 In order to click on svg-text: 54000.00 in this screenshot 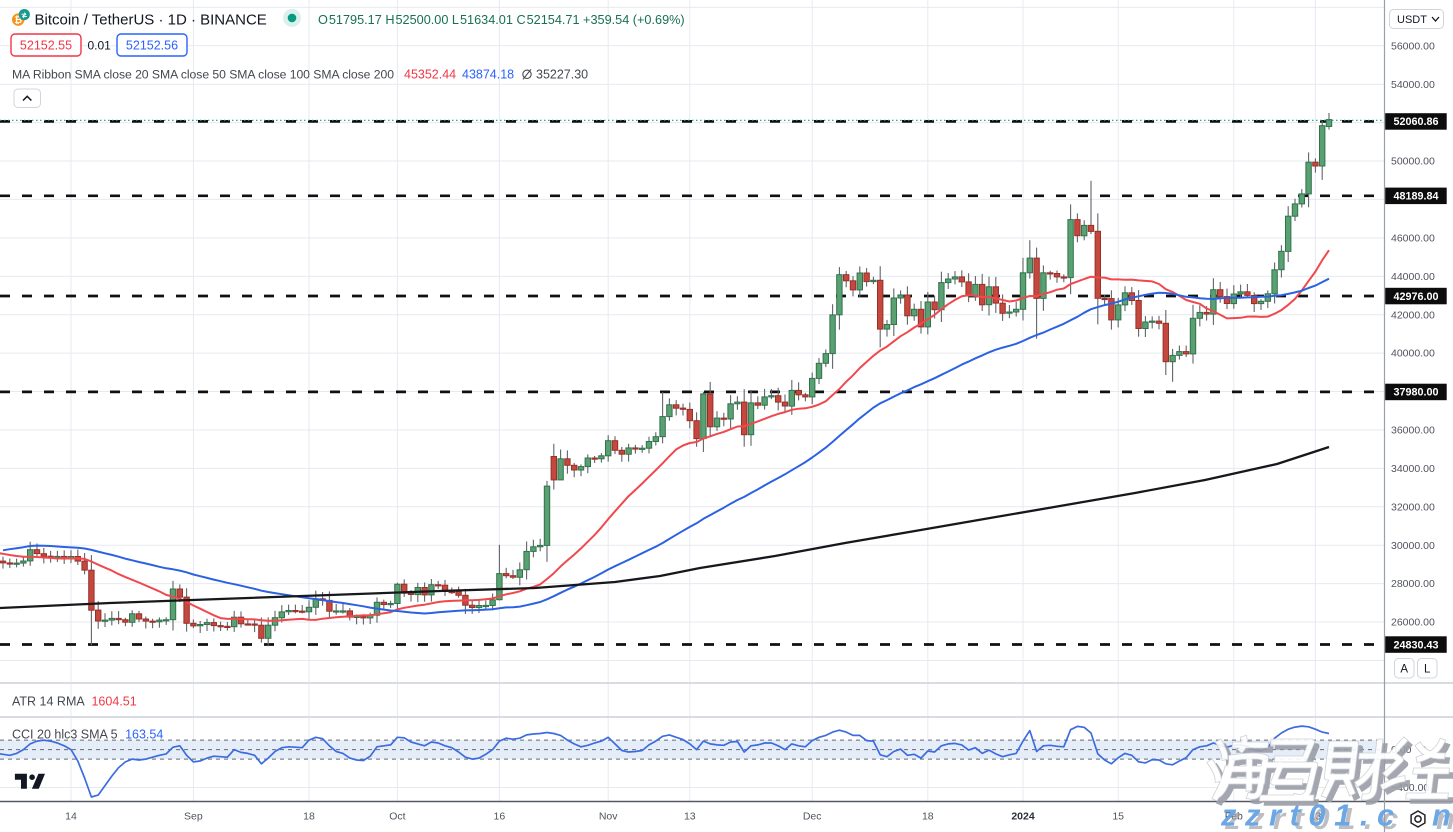, I will do `click(1413, 85)`.